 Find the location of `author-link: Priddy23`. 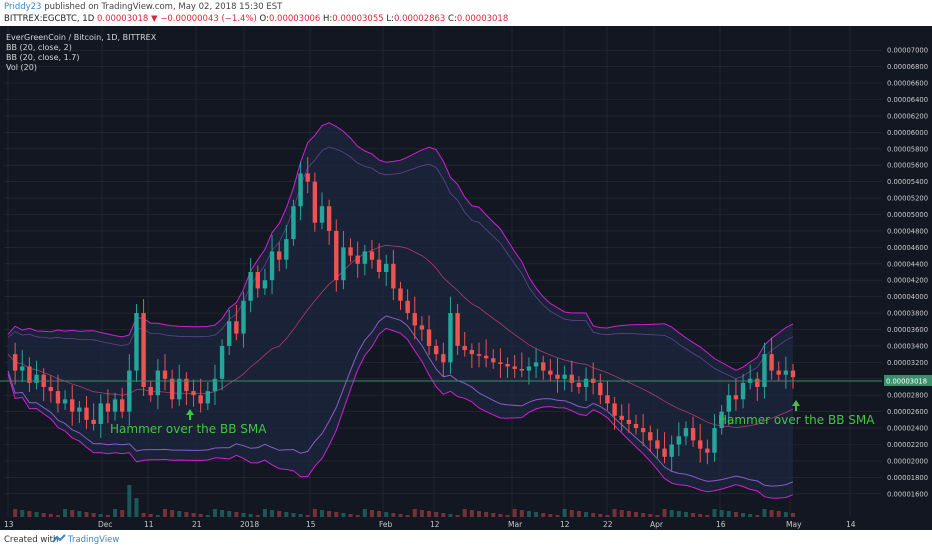

author-link: Priddy23 is located at coordinates (23, 7).